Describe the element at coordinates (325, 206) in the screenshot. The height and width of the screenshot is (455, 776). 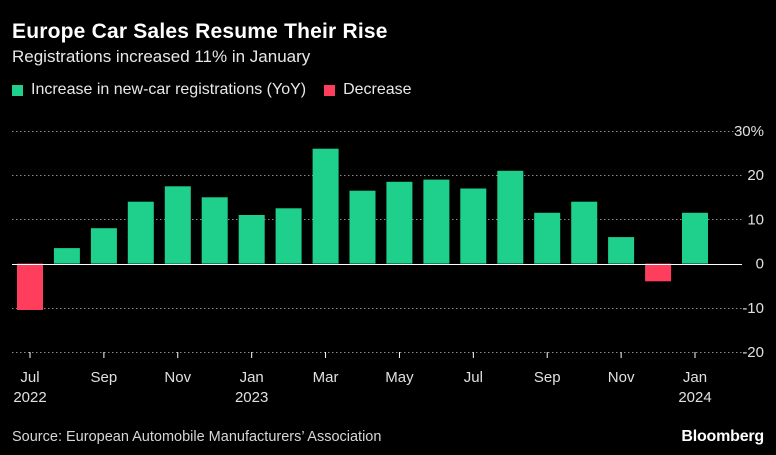
I see `bar-mar-2023` at that location.